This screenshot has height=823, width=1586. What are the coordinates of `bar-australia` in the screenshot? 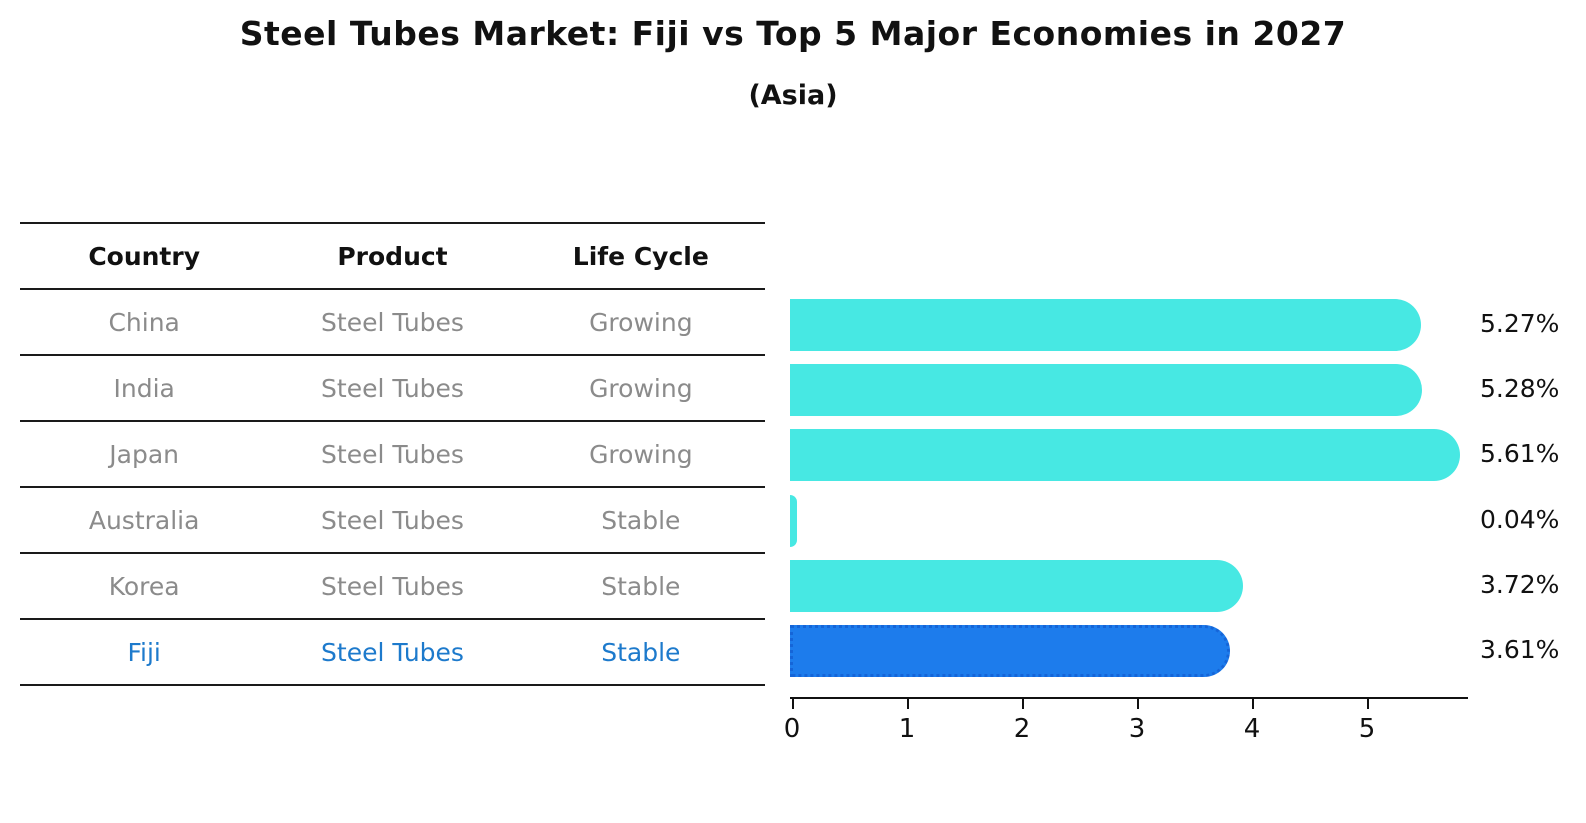 It's located at (793, 520).